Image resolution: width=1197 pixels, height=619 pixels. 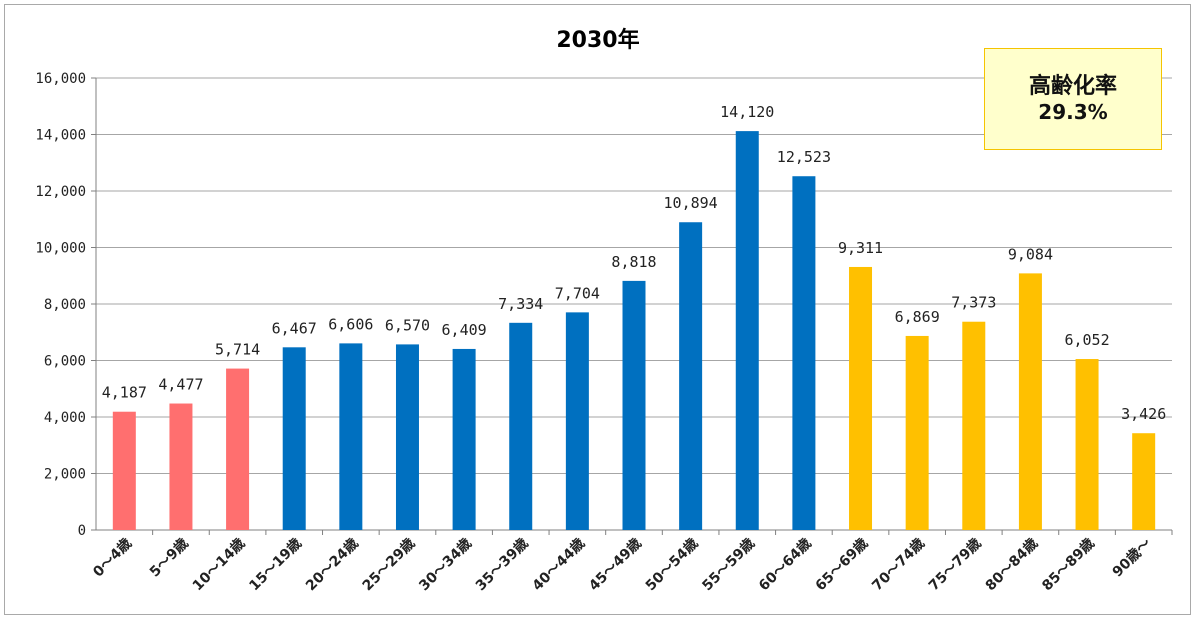 I want to click on y-tick-label: 2,000, so click(x=65, y=475).